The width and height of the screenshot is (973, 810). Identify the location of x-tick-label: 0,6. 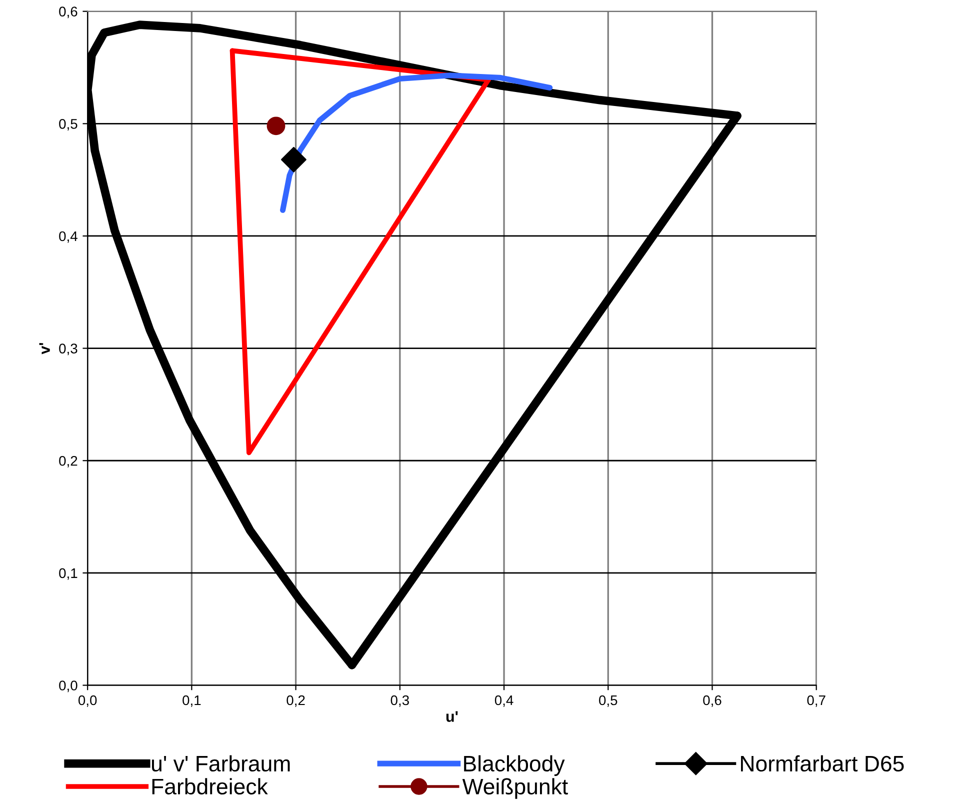
(712, 701).